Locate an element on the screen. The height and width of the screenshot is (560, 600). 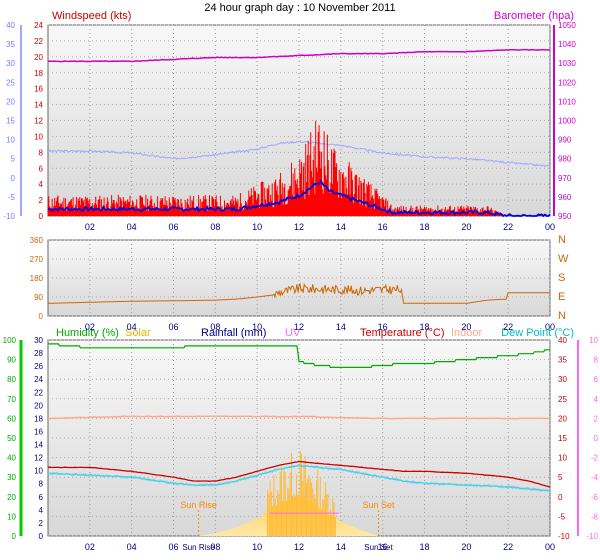
y-tick-label: -10 is located at coordinates (9, 216).